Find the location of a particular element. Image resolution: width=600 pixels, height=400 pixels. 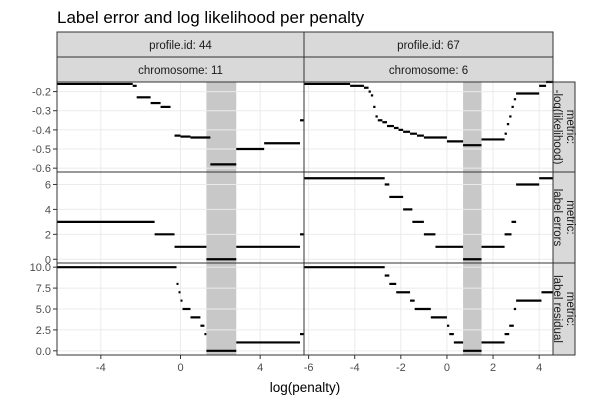

y-tick-label: 7.5 is located at coordinates (43, 289).